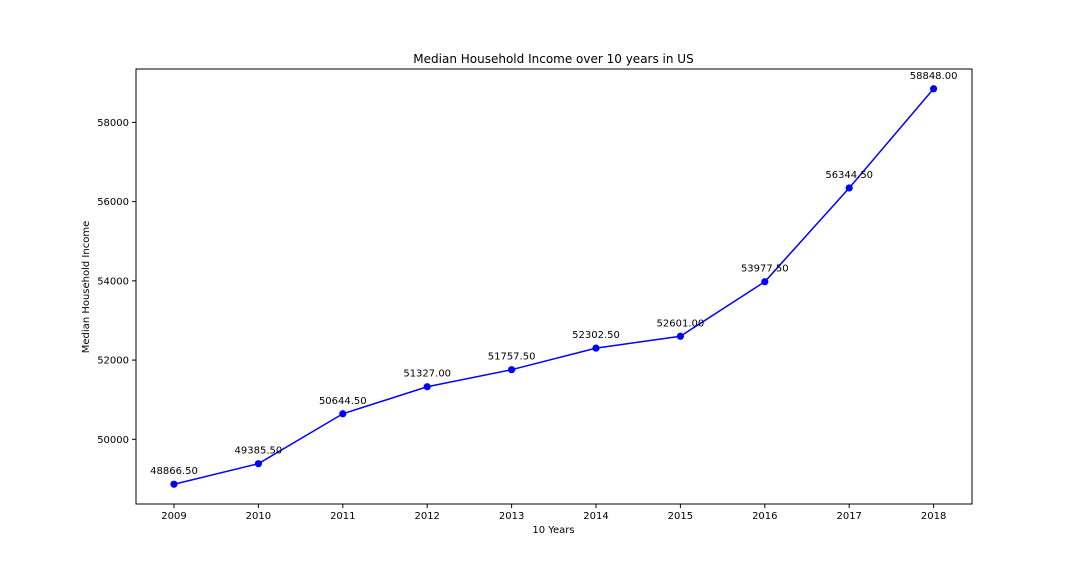  Describe the element at coordinates (342, 516) in the screenshot. I see `x-tick-label: 2011` at that location.